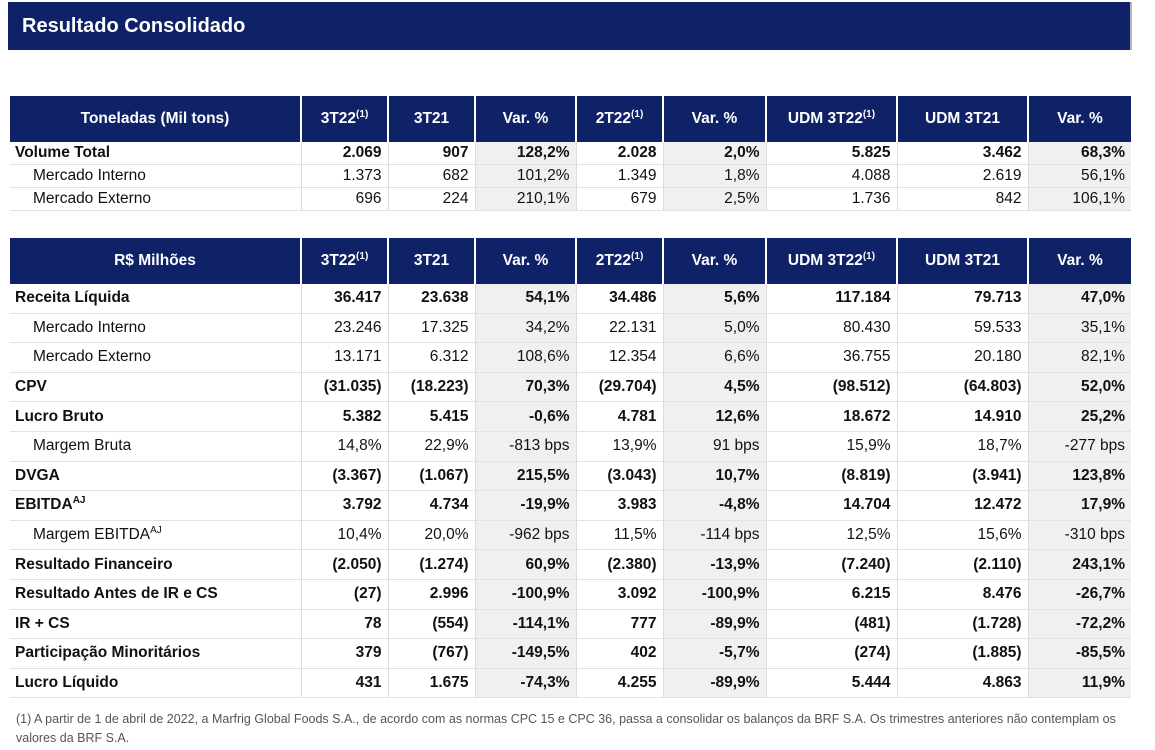  I want to click on table-cell: 80.430, so click(831, 328).